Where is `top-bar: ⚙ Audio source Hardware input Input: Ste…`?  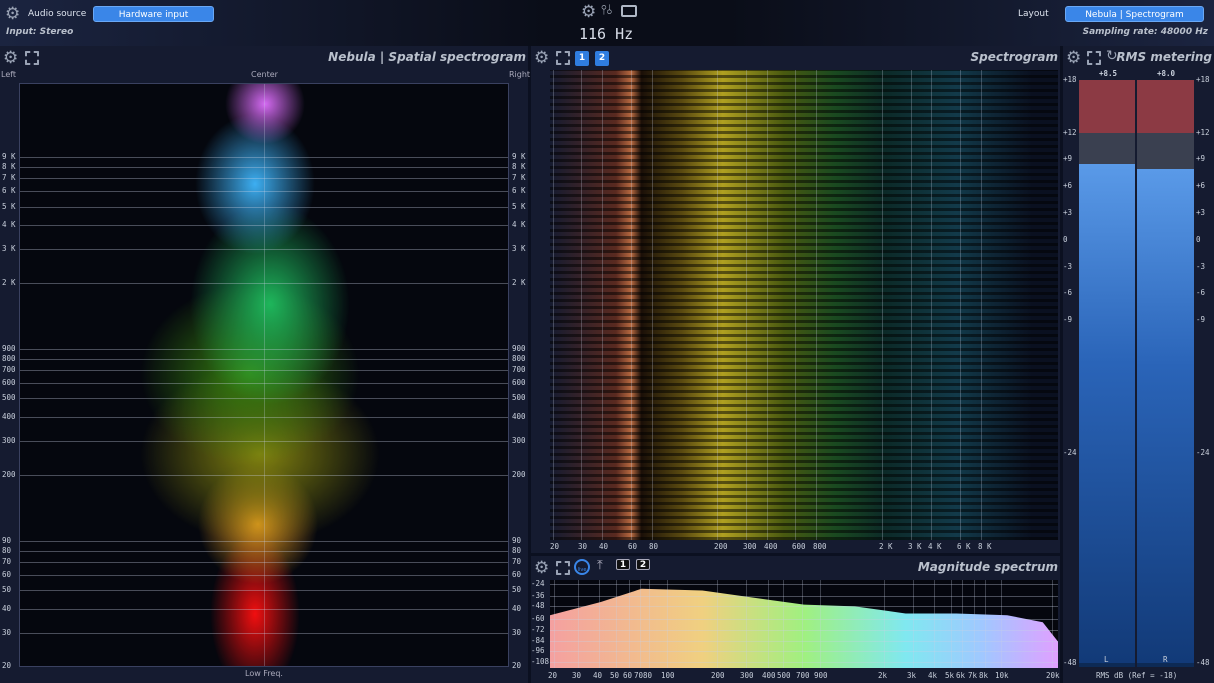 top-bar: ⚙ Audio source Hardware input Input: Ste… is located at coordinates (607, 23).